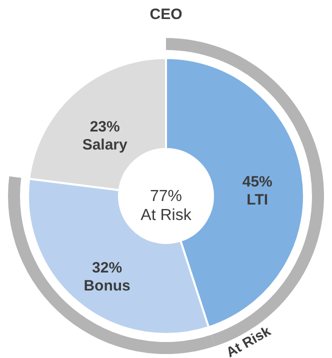 The width and height of the screenshot is (332, 358). Describe the element at coordinates (105, 127) in the screenshot. I see `data-label: 23%` at that location.